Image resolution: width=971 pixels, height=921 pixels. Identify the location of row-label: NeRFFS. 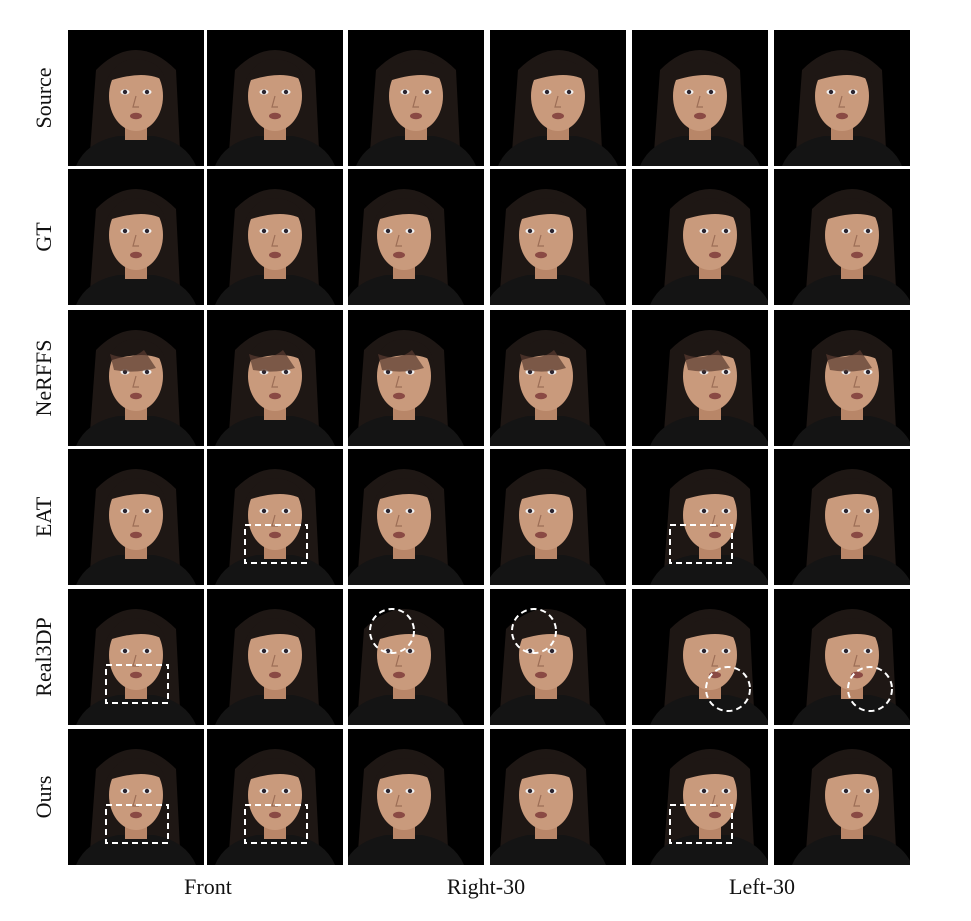
(43, 378).